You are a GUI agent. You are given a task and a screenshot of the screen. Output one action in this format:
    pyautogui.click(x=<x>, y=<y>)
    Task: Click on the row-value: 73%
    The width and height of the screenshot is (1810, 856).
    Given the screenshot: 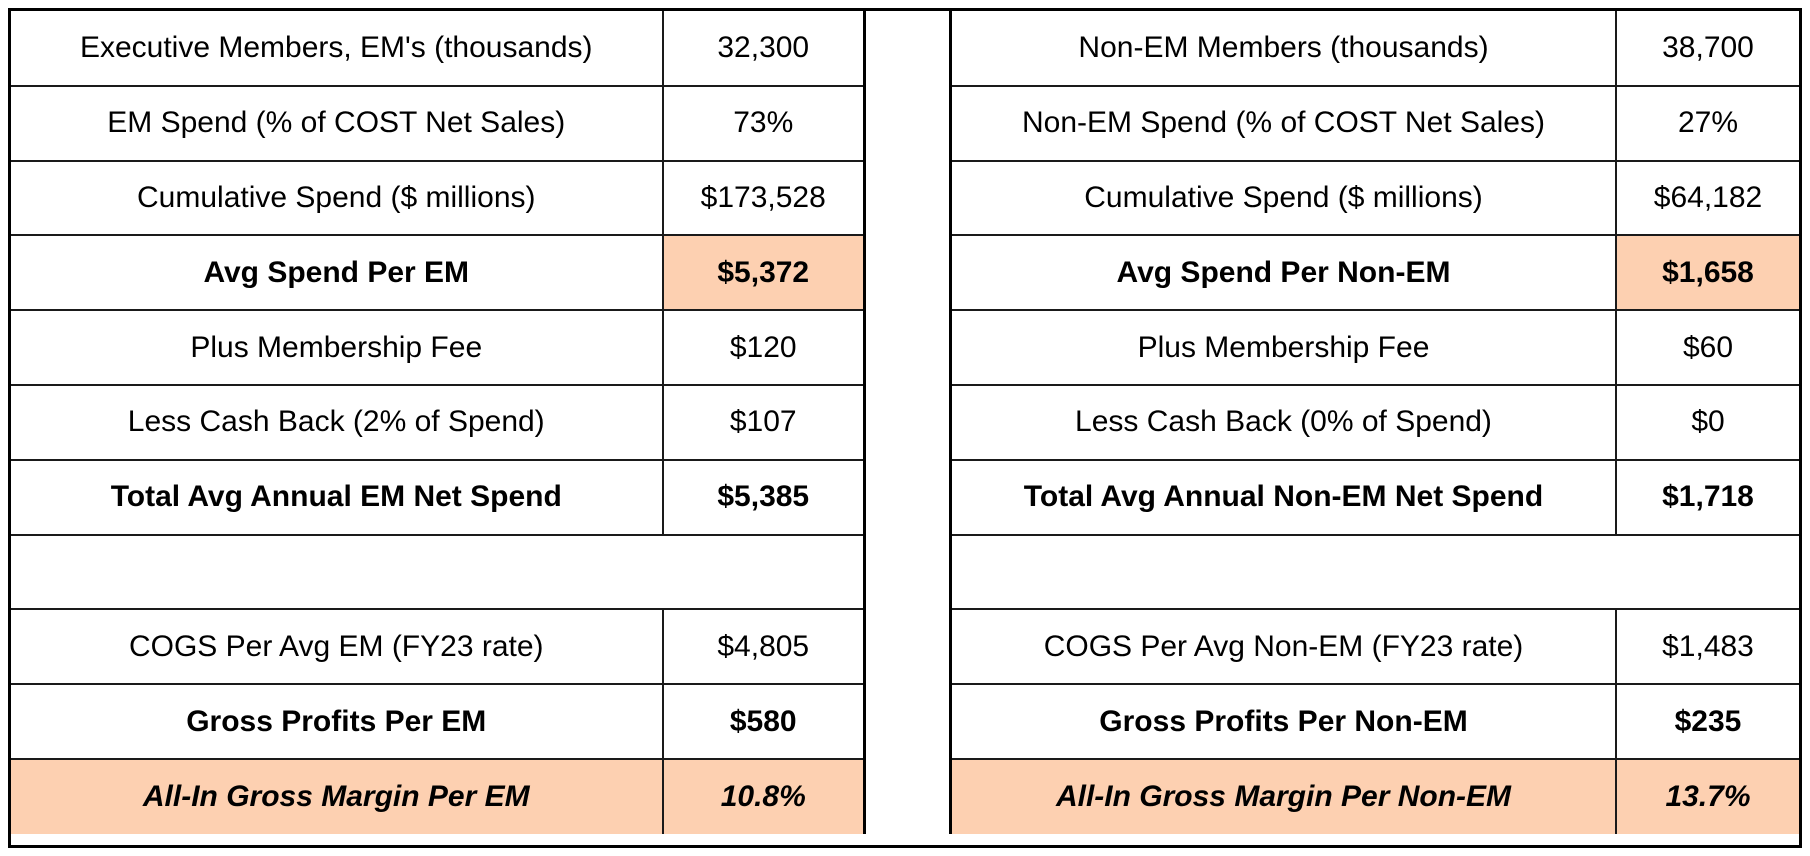 What is the action you would take?
    pyautogui.click(x=763, y=123)
    